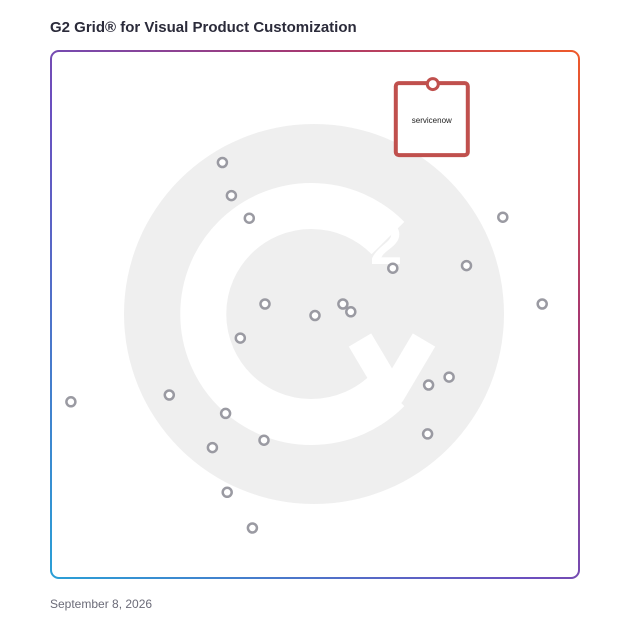 This screenshot has width=628, height=628. I want to click on featured-product-marker: servicenow, so click(431, 117).